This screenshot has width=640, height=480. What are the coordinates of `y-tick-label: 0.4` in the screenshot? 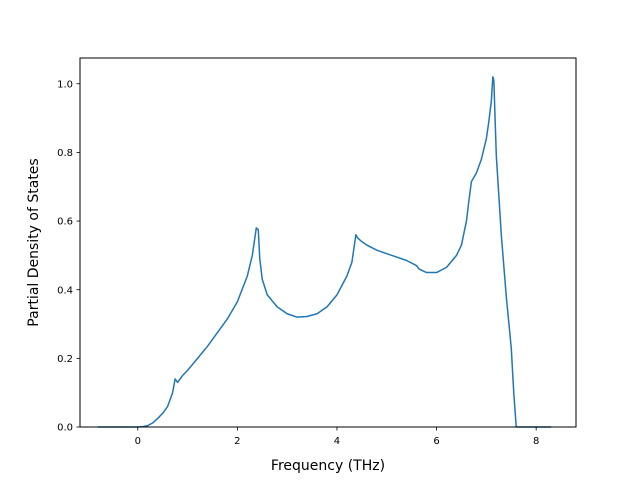 It's located at (65, 290).